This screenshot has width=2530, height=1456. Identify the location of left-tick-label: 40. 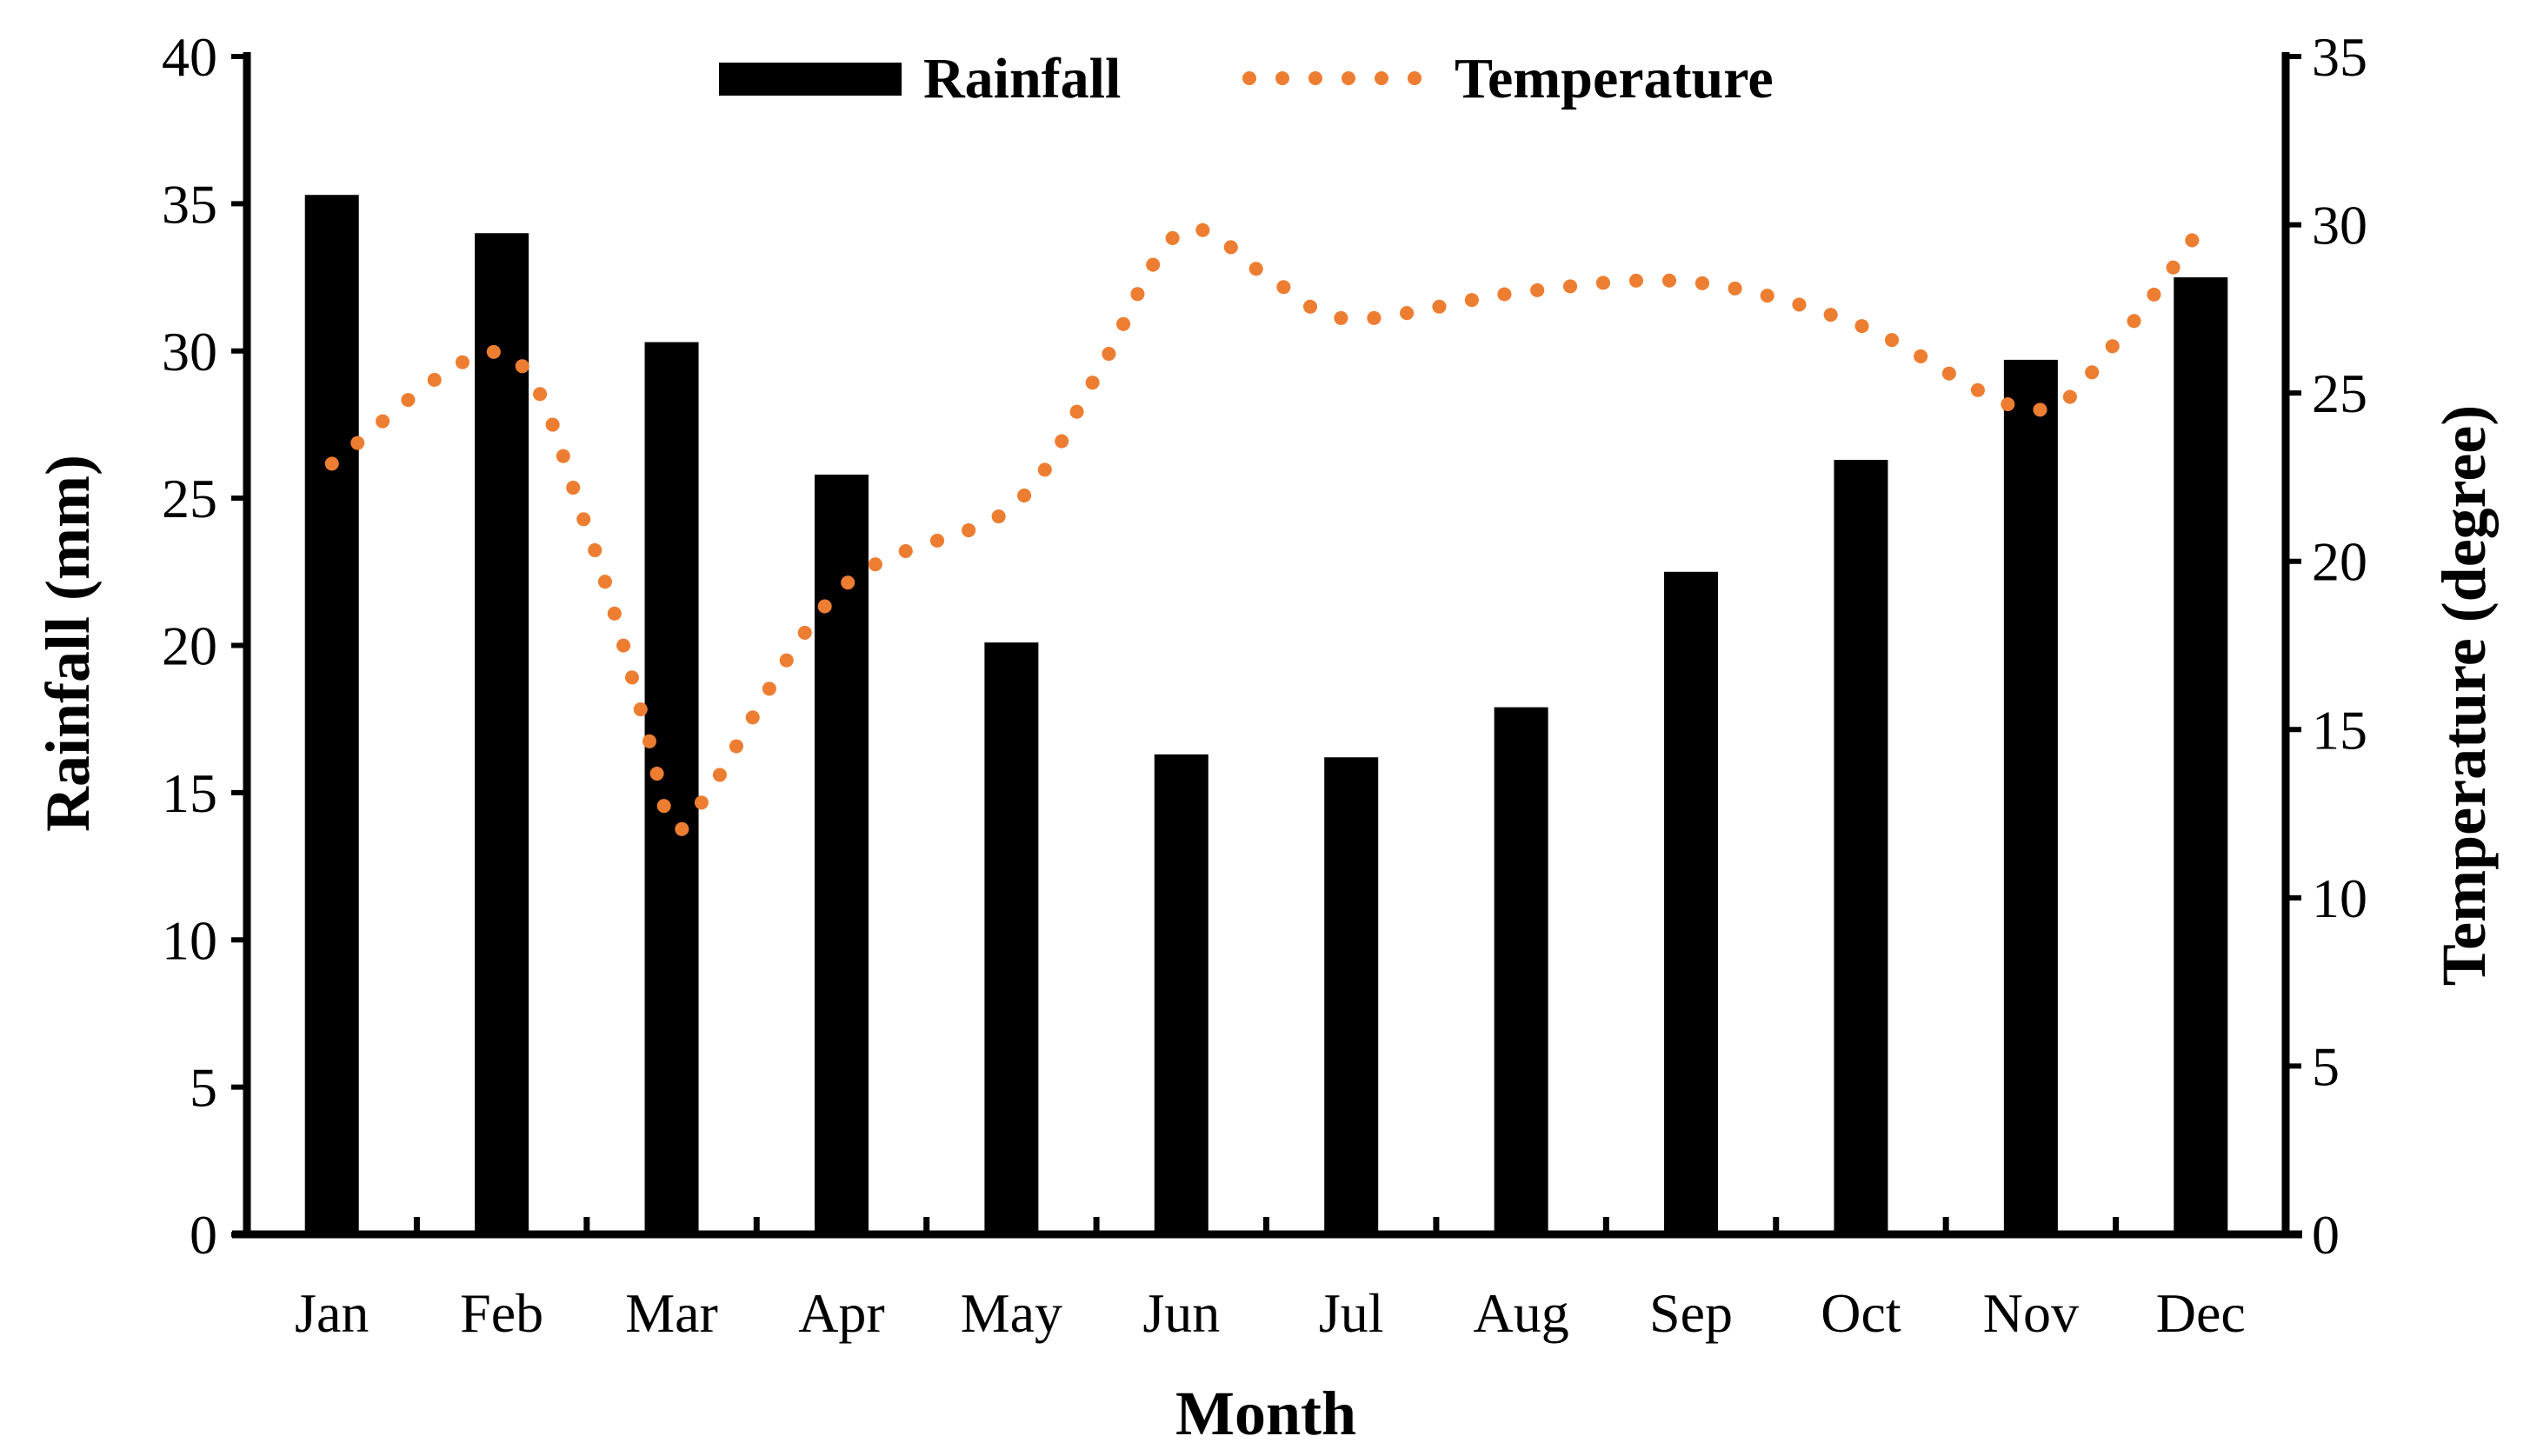
(189, 57).